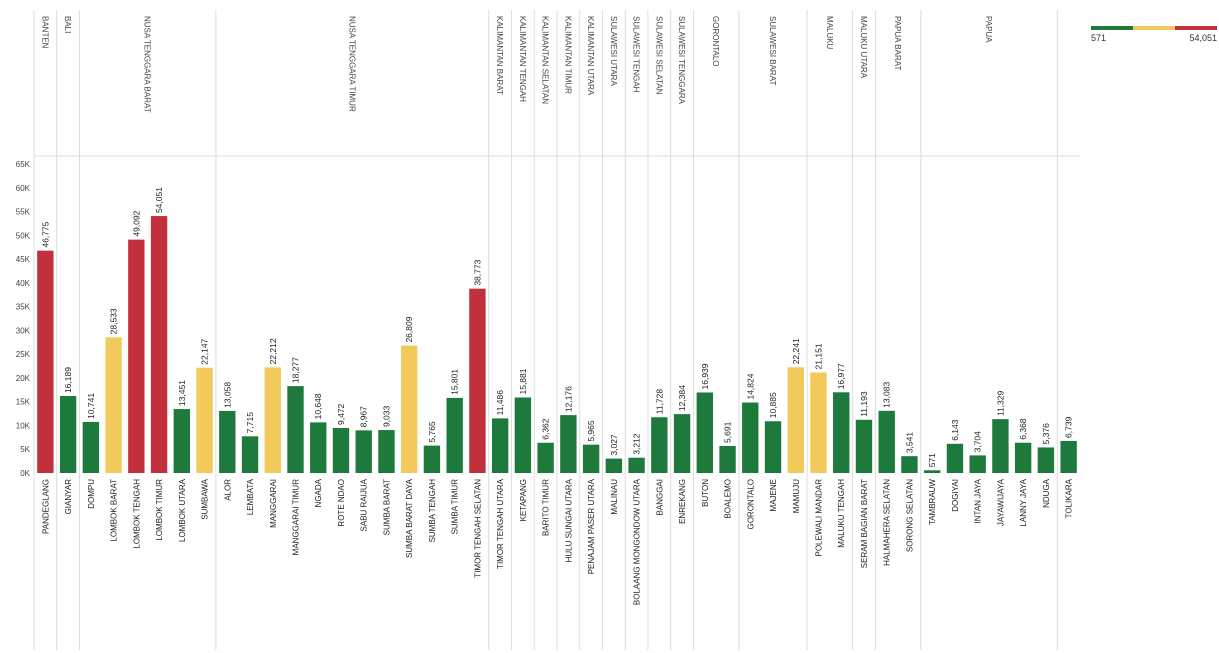 Image resolution: width=1219 pixels, height=653 pixels. Describe the element at coordinates (728, 499) in the screenshot. I see `category-label: BOALEMO` at that location.